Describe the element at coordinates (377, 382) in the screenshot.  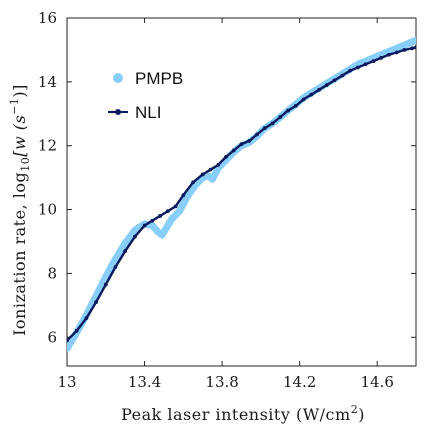
I see `x-tick-label: 14.6` at that location.